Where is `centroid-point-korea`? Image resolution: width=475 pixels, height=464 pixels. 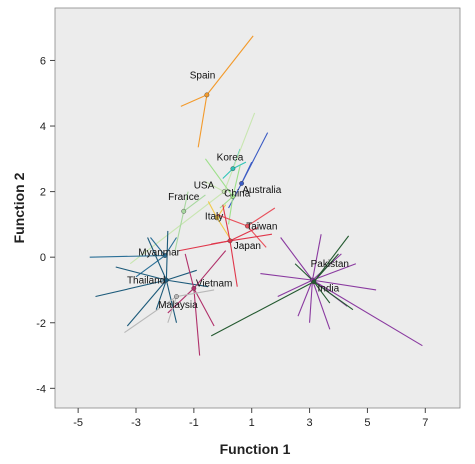
centroid-point-korea is located at coordinates (233, 169).